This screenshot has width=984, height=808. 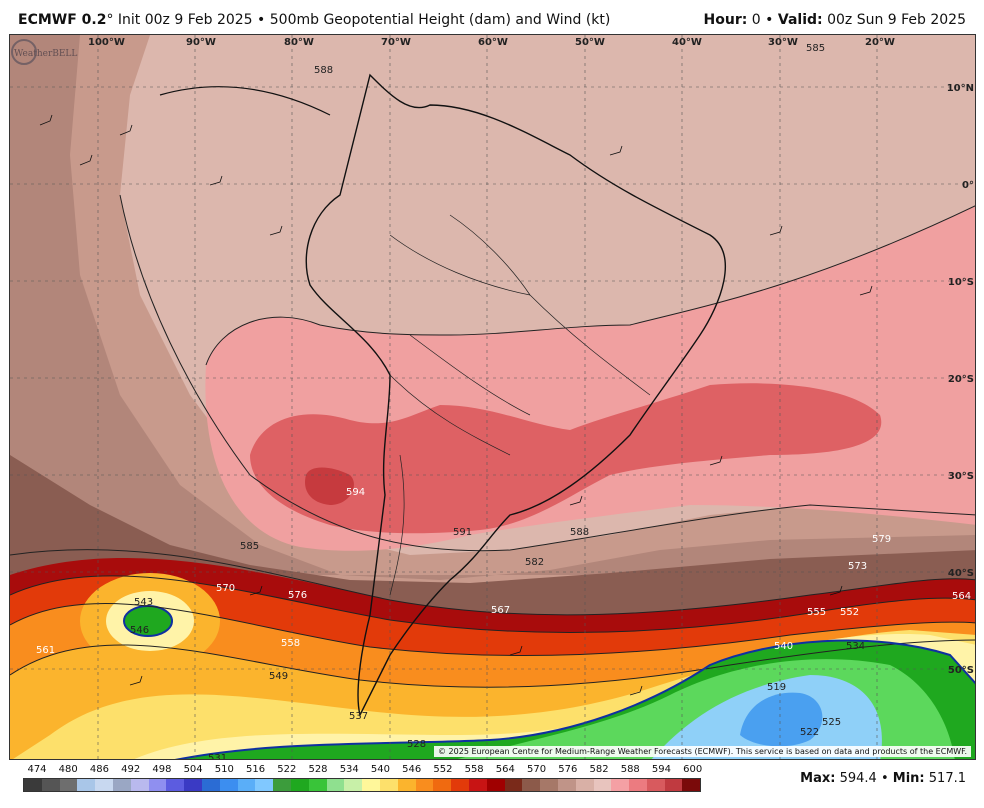 I want to click on lon-label: 30°W, so click(x=783, y=42).